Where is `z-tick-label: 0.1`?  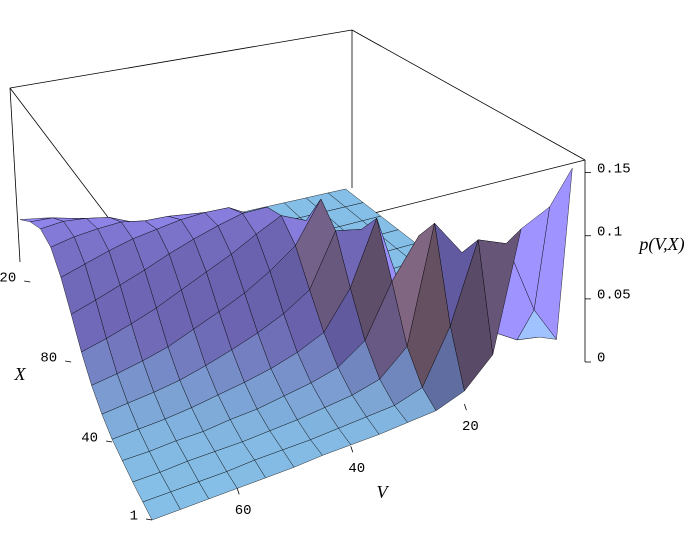
z-tick-label: 0.1 is located at coordinates (609, 232).